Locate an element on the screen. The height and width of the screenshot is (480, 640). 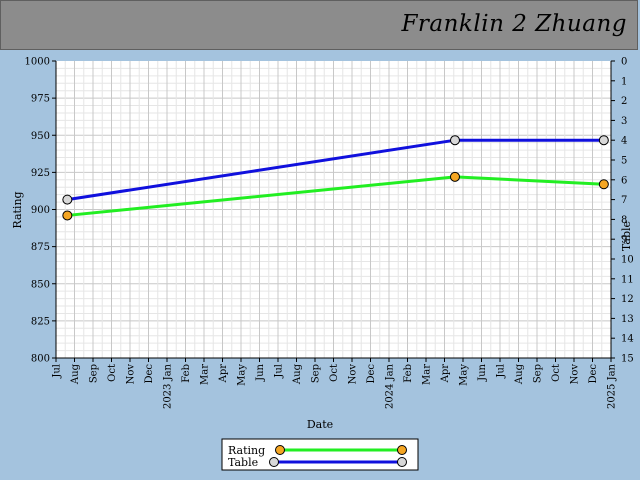
legend: Rating Table is located at coordinates (320, 454).